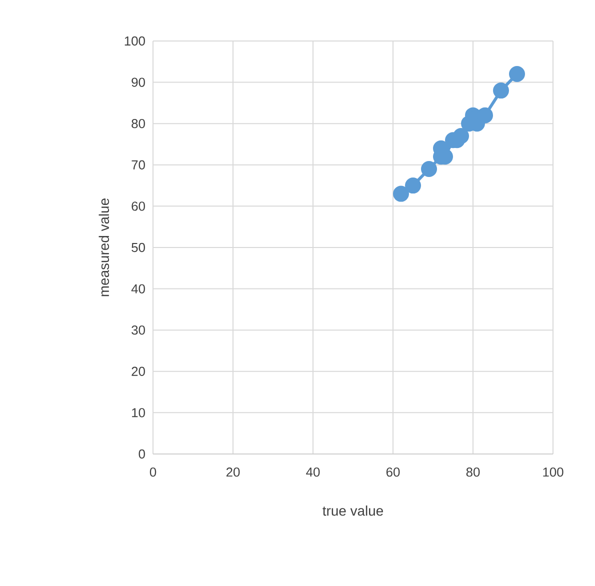 The image size is (595, 586). I want to click on y-tick-label: 50, so click(138, 247).